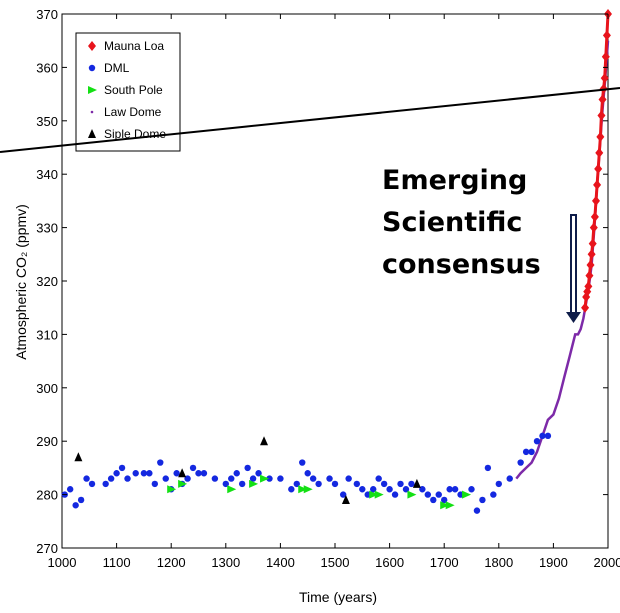 The width and height of the screenshot is (620, 613). I want to click on y-tick-label: 270, so click(47, 548).